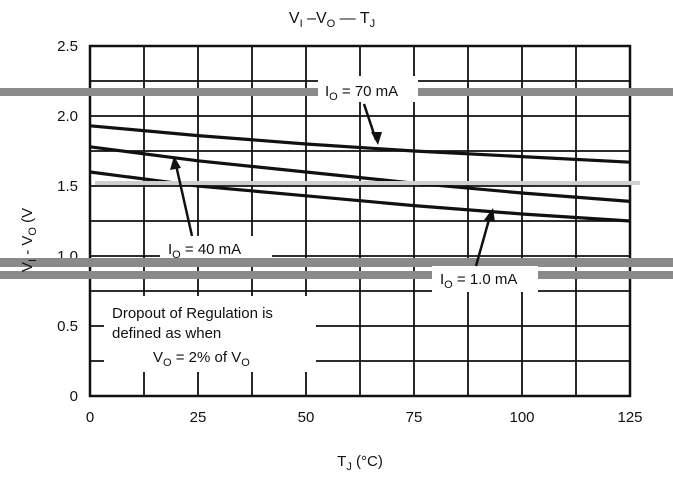  I want to click on x-tick-label: 100, so click(521, 417).